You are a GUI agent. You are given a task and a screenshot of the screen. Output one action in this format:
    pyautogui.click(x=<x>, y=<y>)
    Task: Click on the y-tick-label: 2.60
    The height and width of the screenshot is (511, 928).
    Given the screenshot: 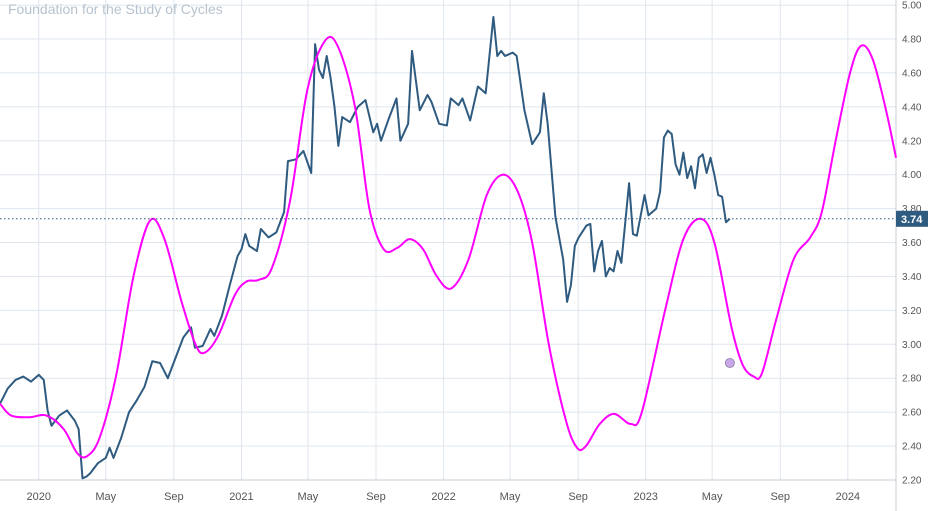 What is the action you would take?
    pyautogui.click(x=912, y=413)
    